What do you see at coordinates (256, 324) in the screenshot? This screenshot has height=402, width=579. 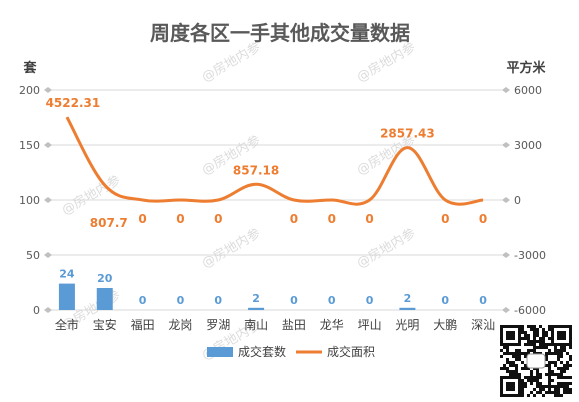 I see `x-tick-label: 南山` at bounding box center [256, 324].